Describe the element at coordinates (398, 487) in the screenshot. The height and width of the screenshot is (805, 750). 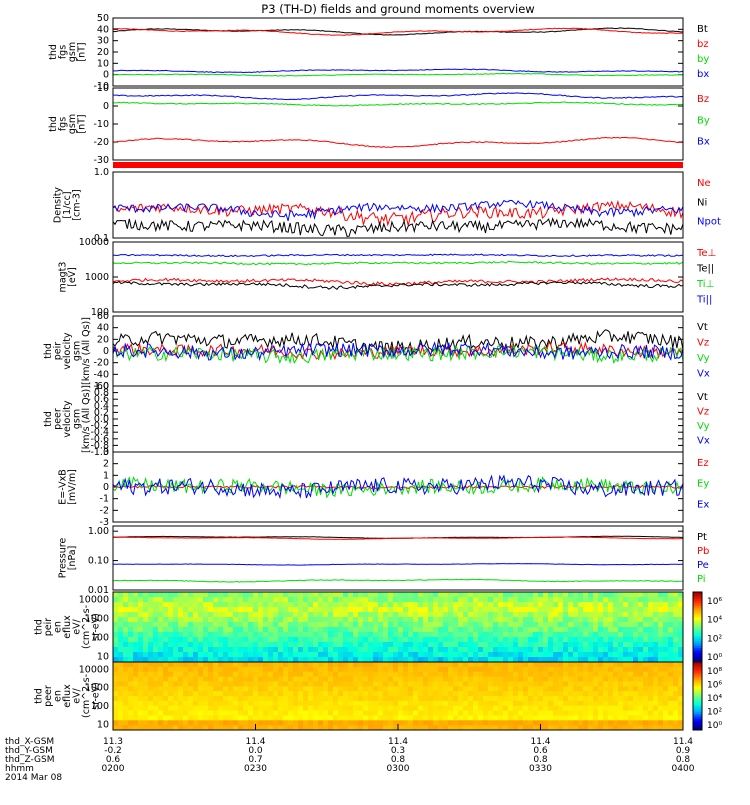
I see `panel-frame` at that location.